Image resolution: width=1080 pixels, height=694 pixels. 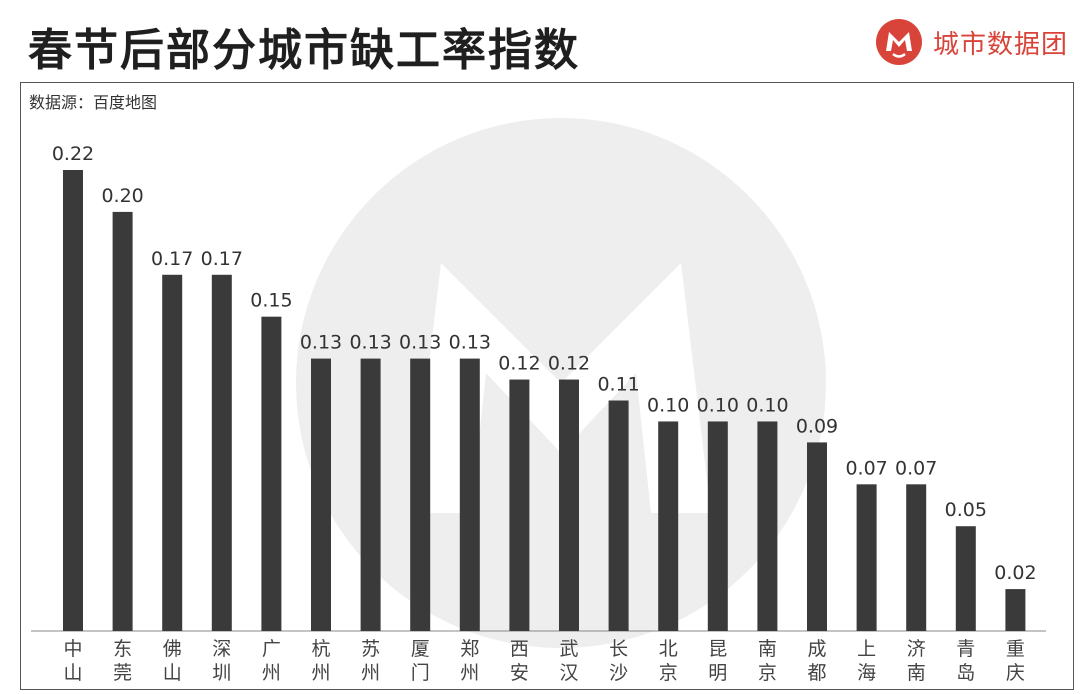 What do you see at coordinates (320, 661) in the screenshot?
I see `category-label: 杭州` at bounding box center [320, 661].